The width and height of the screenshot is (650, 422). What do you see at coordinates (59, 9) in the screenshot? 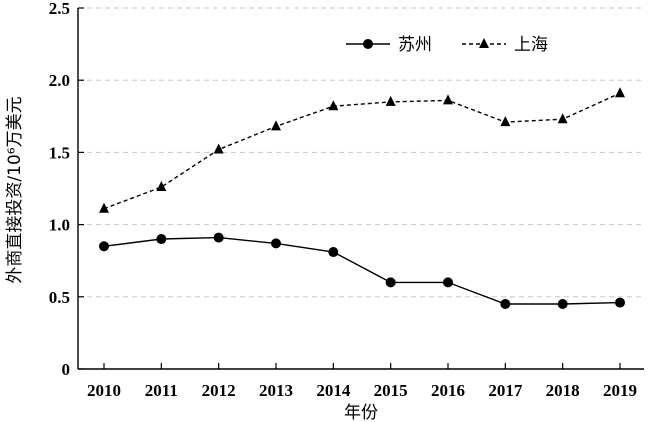
I see `y-tick-label: 2.5` at bounding box center [59, 9].